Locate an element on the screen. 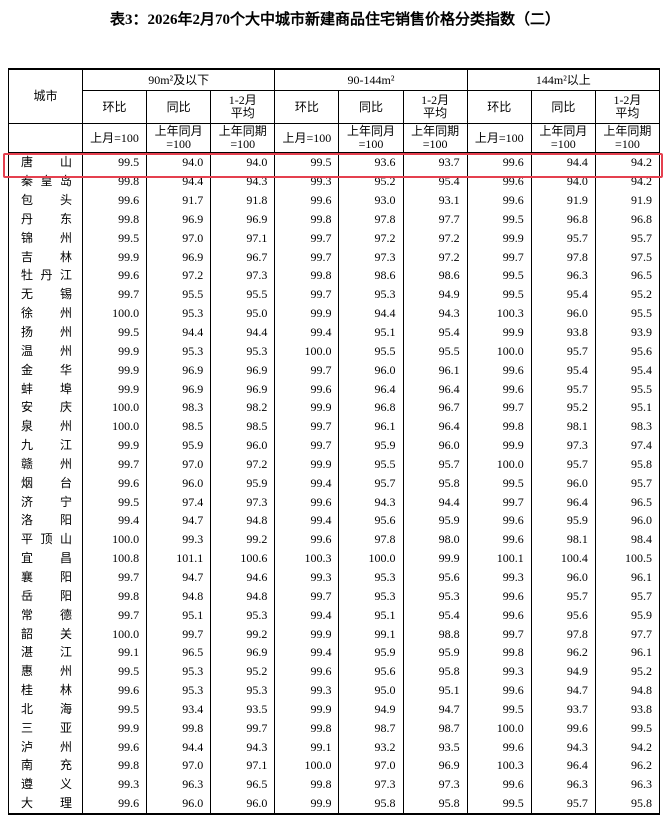 The height and width of the screenshot is (822, 670). value-cell: 96.3 is located at coordinates (563, 784).